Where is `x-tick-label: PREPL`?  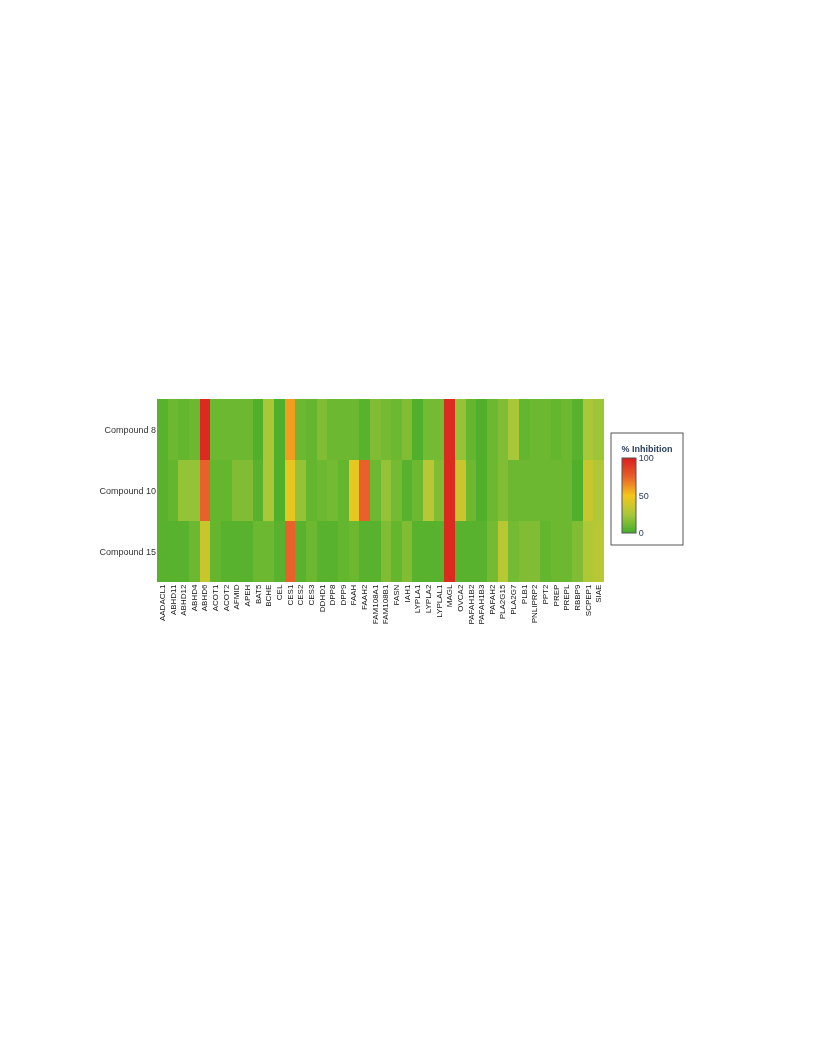 x-tick-label: PREPL is located at coordinates (567, 597).